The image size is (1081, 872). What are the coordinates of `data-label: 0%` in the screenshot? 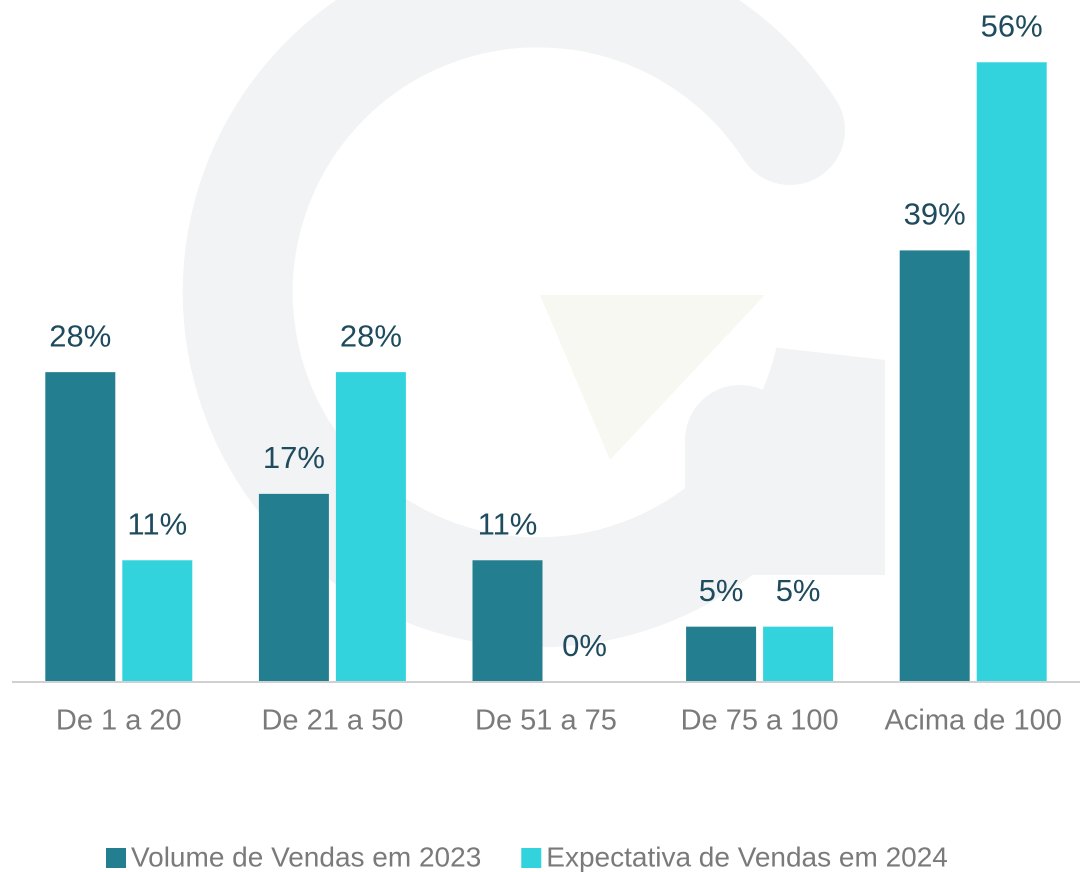 It's located at (584, 645).